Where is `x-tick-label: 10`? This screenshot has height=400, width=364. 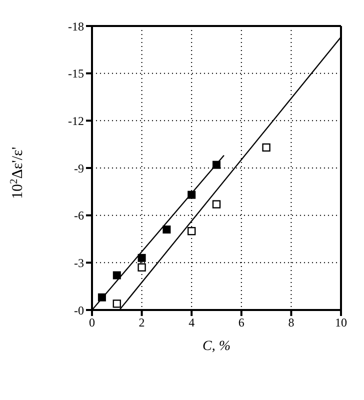 x-tick-label: 10 is located at coordinates (341, 323).